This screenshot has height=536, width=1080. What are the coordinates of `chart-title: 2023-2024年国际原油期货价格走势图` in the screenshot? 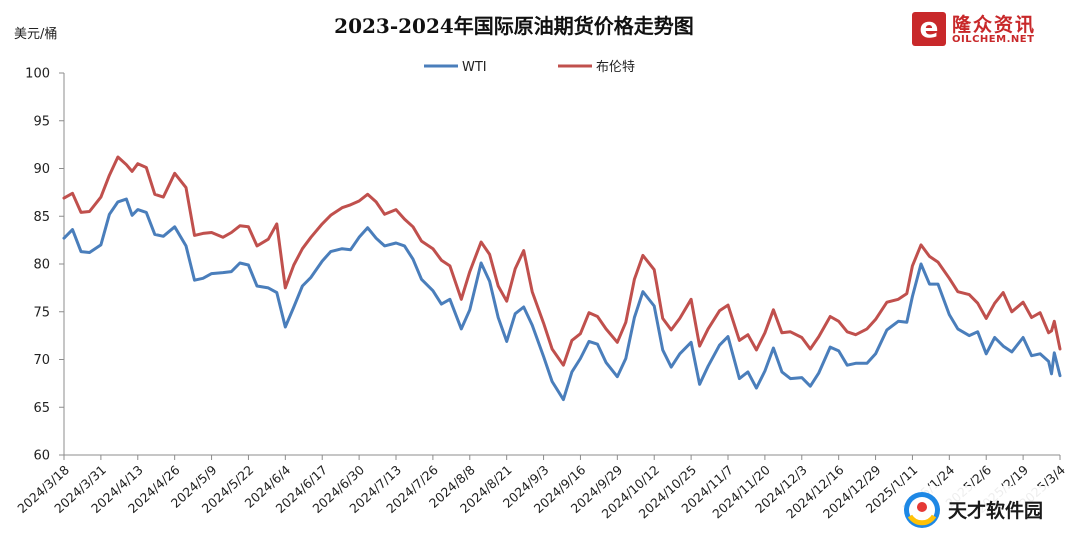 It's located at (514, 26).